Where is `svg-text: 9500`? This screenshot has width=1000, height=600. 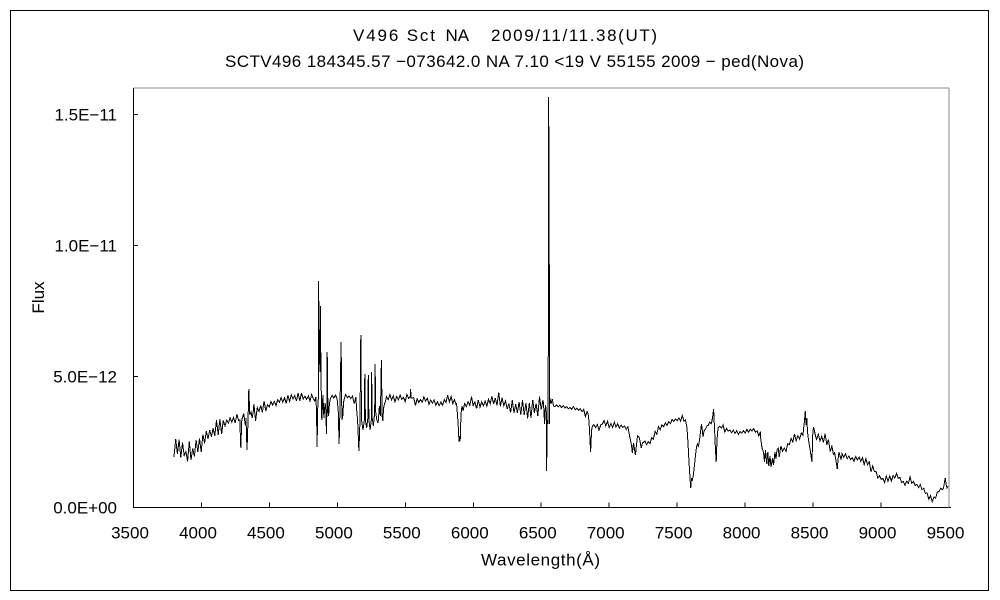
svg-text: 9500 is located at coordinates (946, 533).